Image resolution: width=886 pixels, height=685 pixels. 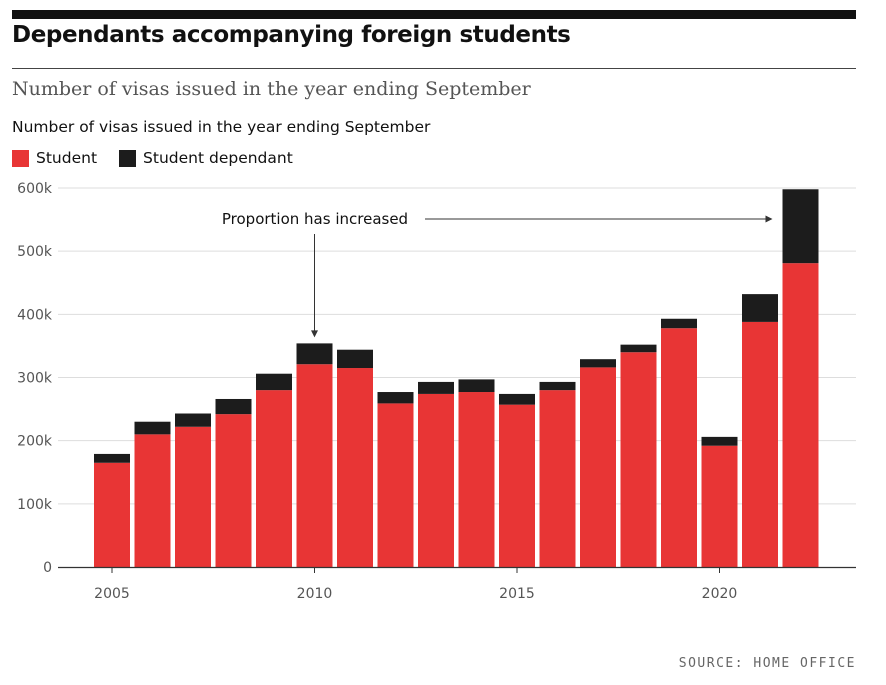 What do you see at coordinates (35, 189) in the screenshot?
I see `y-tick-label: 600k` at bounding box center [35, 189].